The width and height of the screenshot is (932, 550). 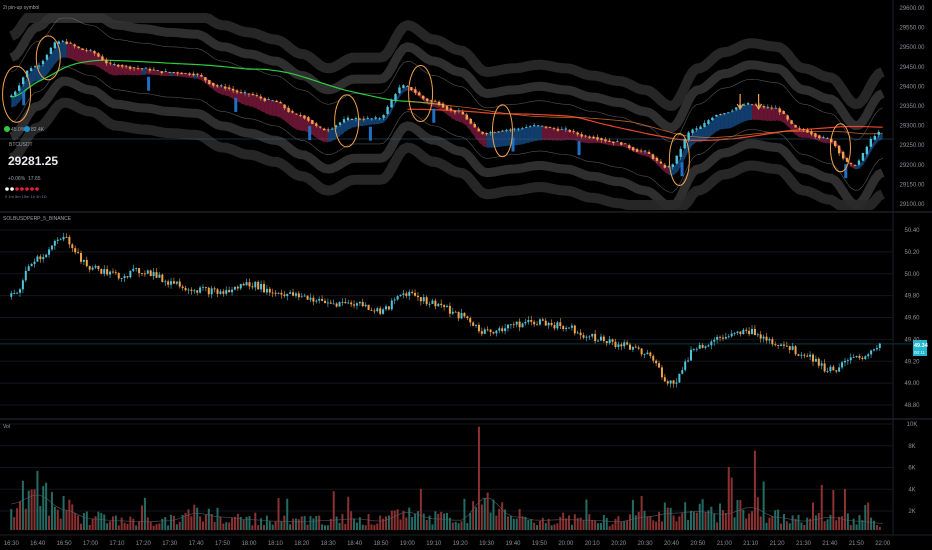 What do you see at coordinates (725, 544) in the screenshot?
I see `time-tick: 21:00` at bounding box center [725, 544].